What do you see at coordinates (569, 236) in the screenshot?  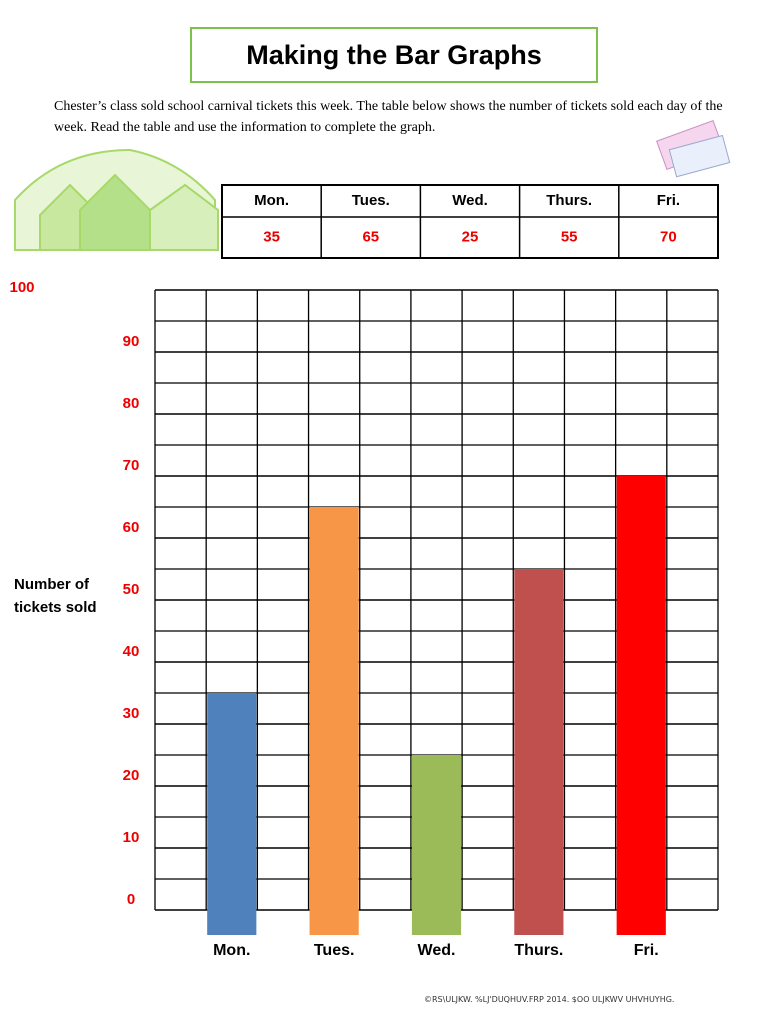 I see `table-value: 55` at bounding box center [569, 236].